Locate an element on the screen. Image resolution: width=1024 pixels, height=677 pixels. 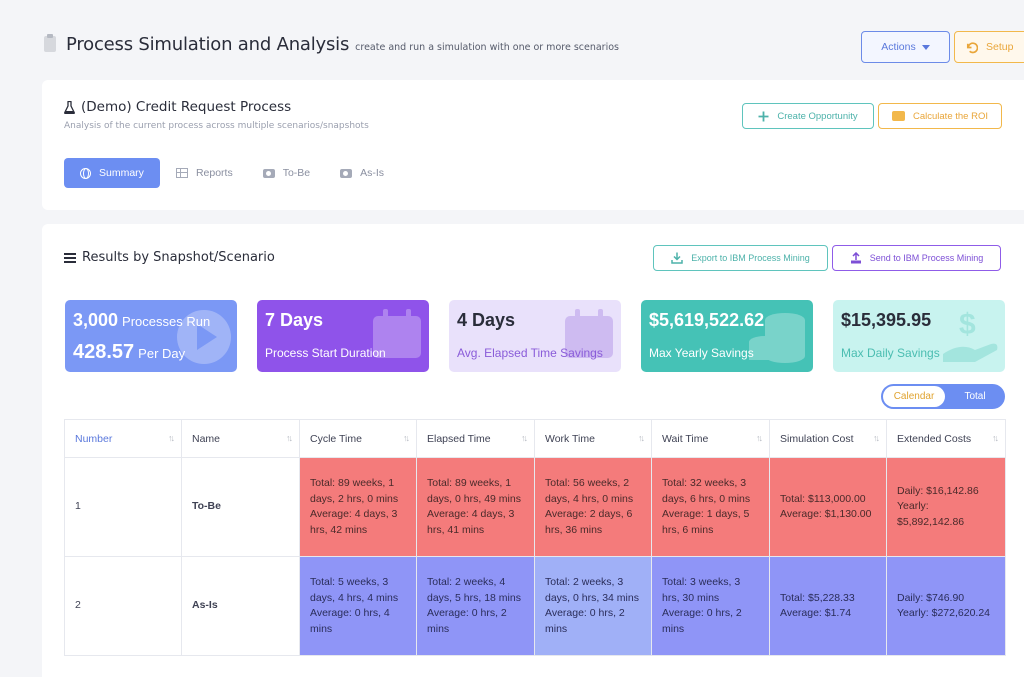
tab-summary: Summary is located at coordinates (112, 173).